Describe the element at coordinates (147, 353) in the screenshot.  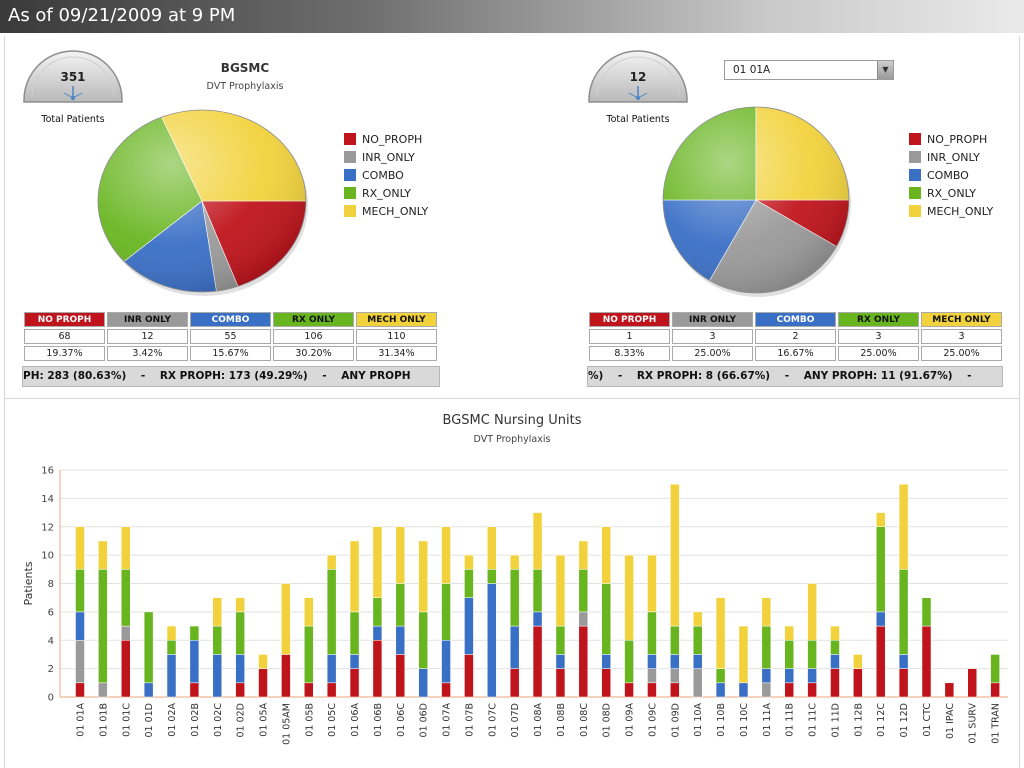
I see `percent-cell: 3.42%` at that location.